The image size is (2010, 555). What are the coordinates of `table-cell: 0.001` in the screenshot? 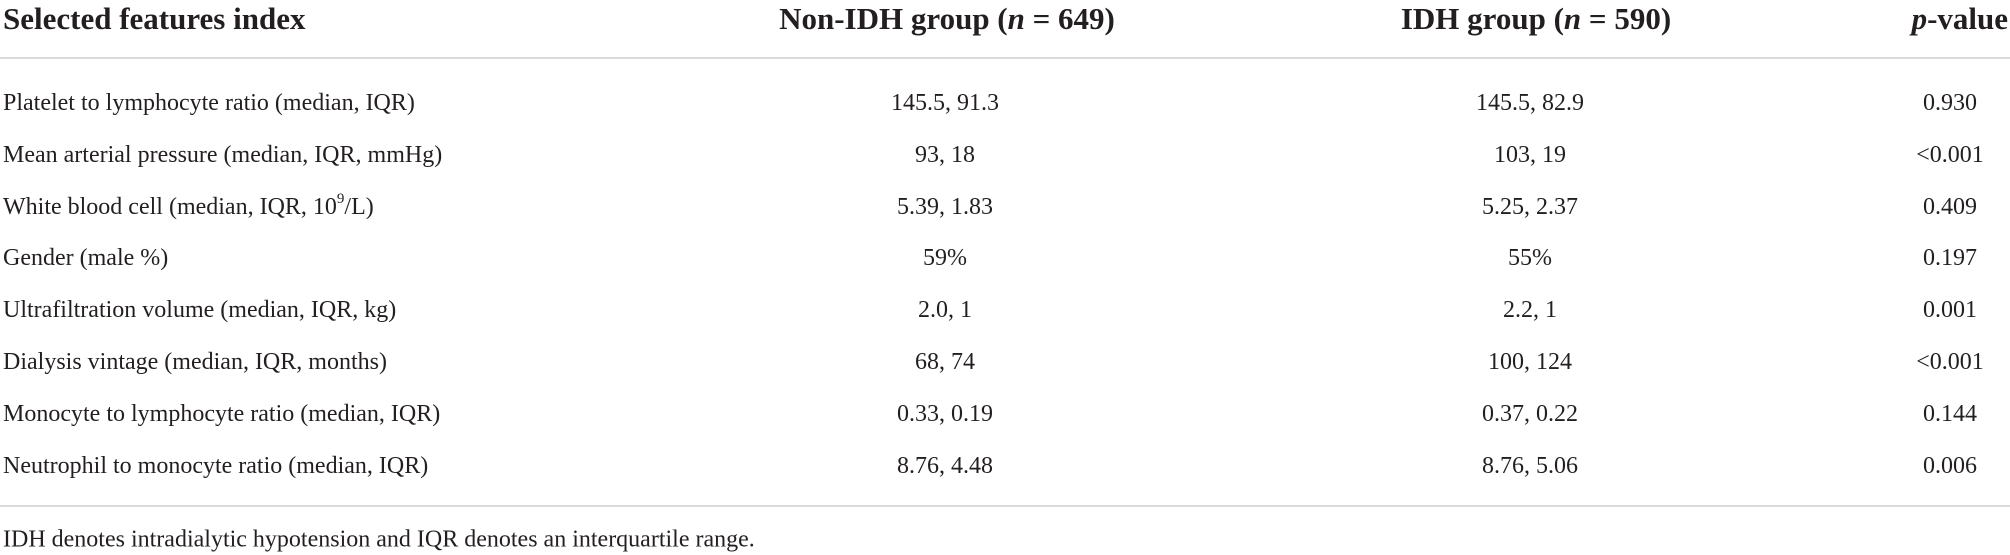 It's located at (1950, 310).